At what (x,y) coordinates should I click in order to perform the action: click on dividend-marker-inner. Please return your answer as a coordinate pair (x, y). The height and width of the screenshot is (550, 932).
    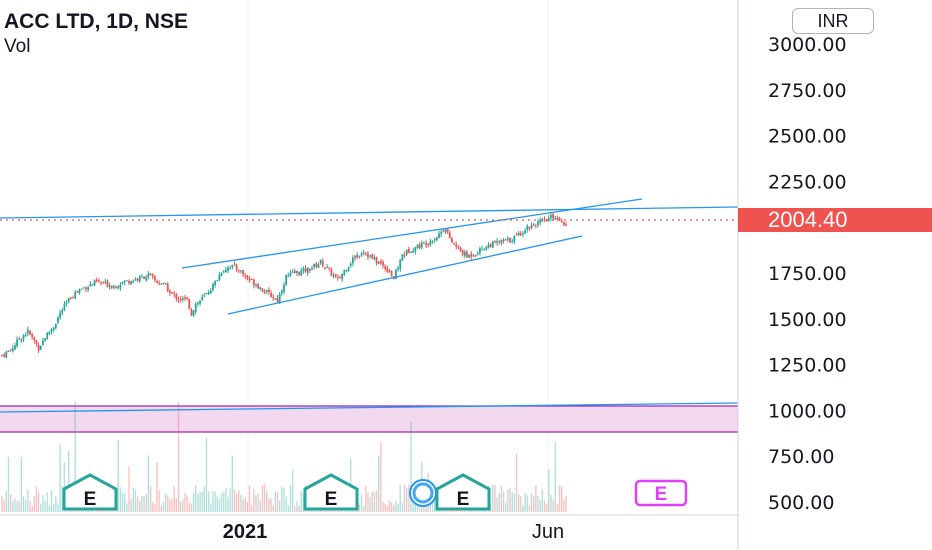
    Looking at the image, I should click on (423, 493).